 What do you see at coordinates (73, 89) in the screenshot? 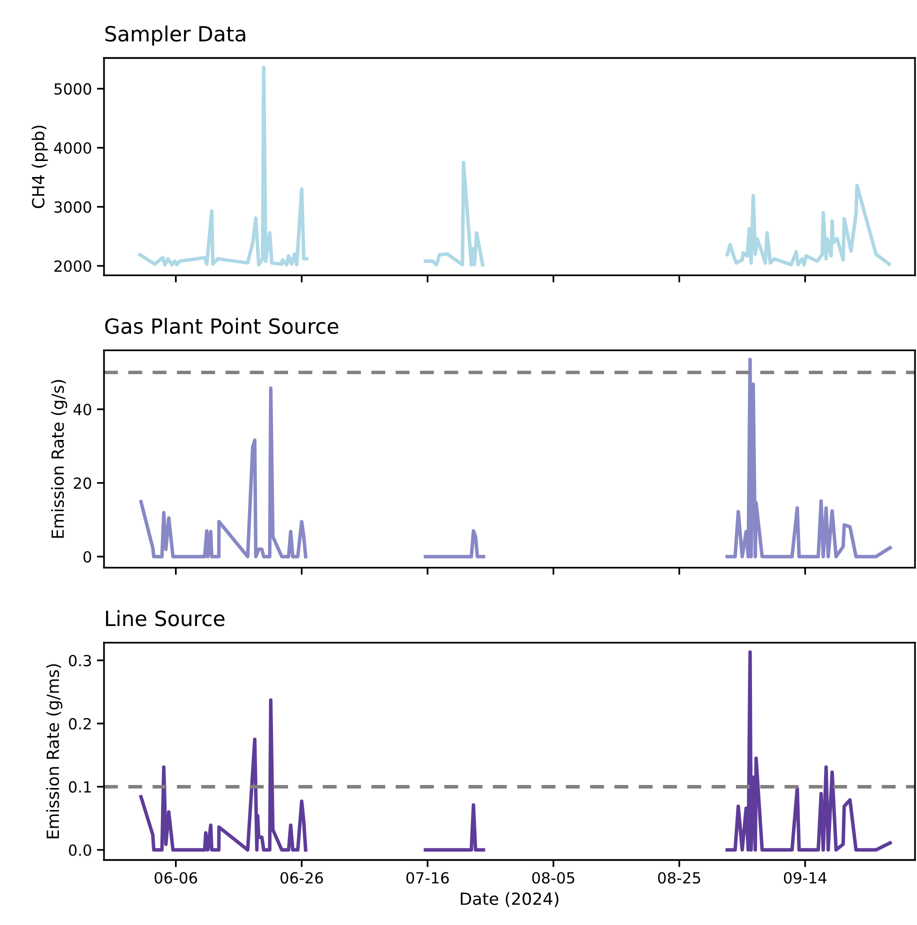
I see `y-tick-label: 5000` at bounding box center [73, 89].